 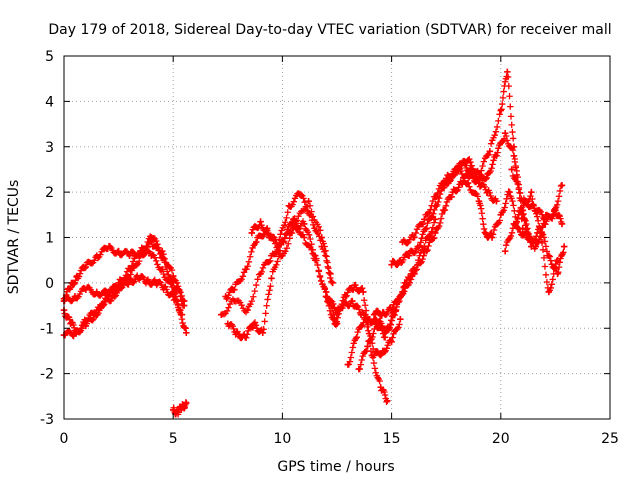 I want to click on x-axis-label: GPS time / hours, so click(x=335, y=467).